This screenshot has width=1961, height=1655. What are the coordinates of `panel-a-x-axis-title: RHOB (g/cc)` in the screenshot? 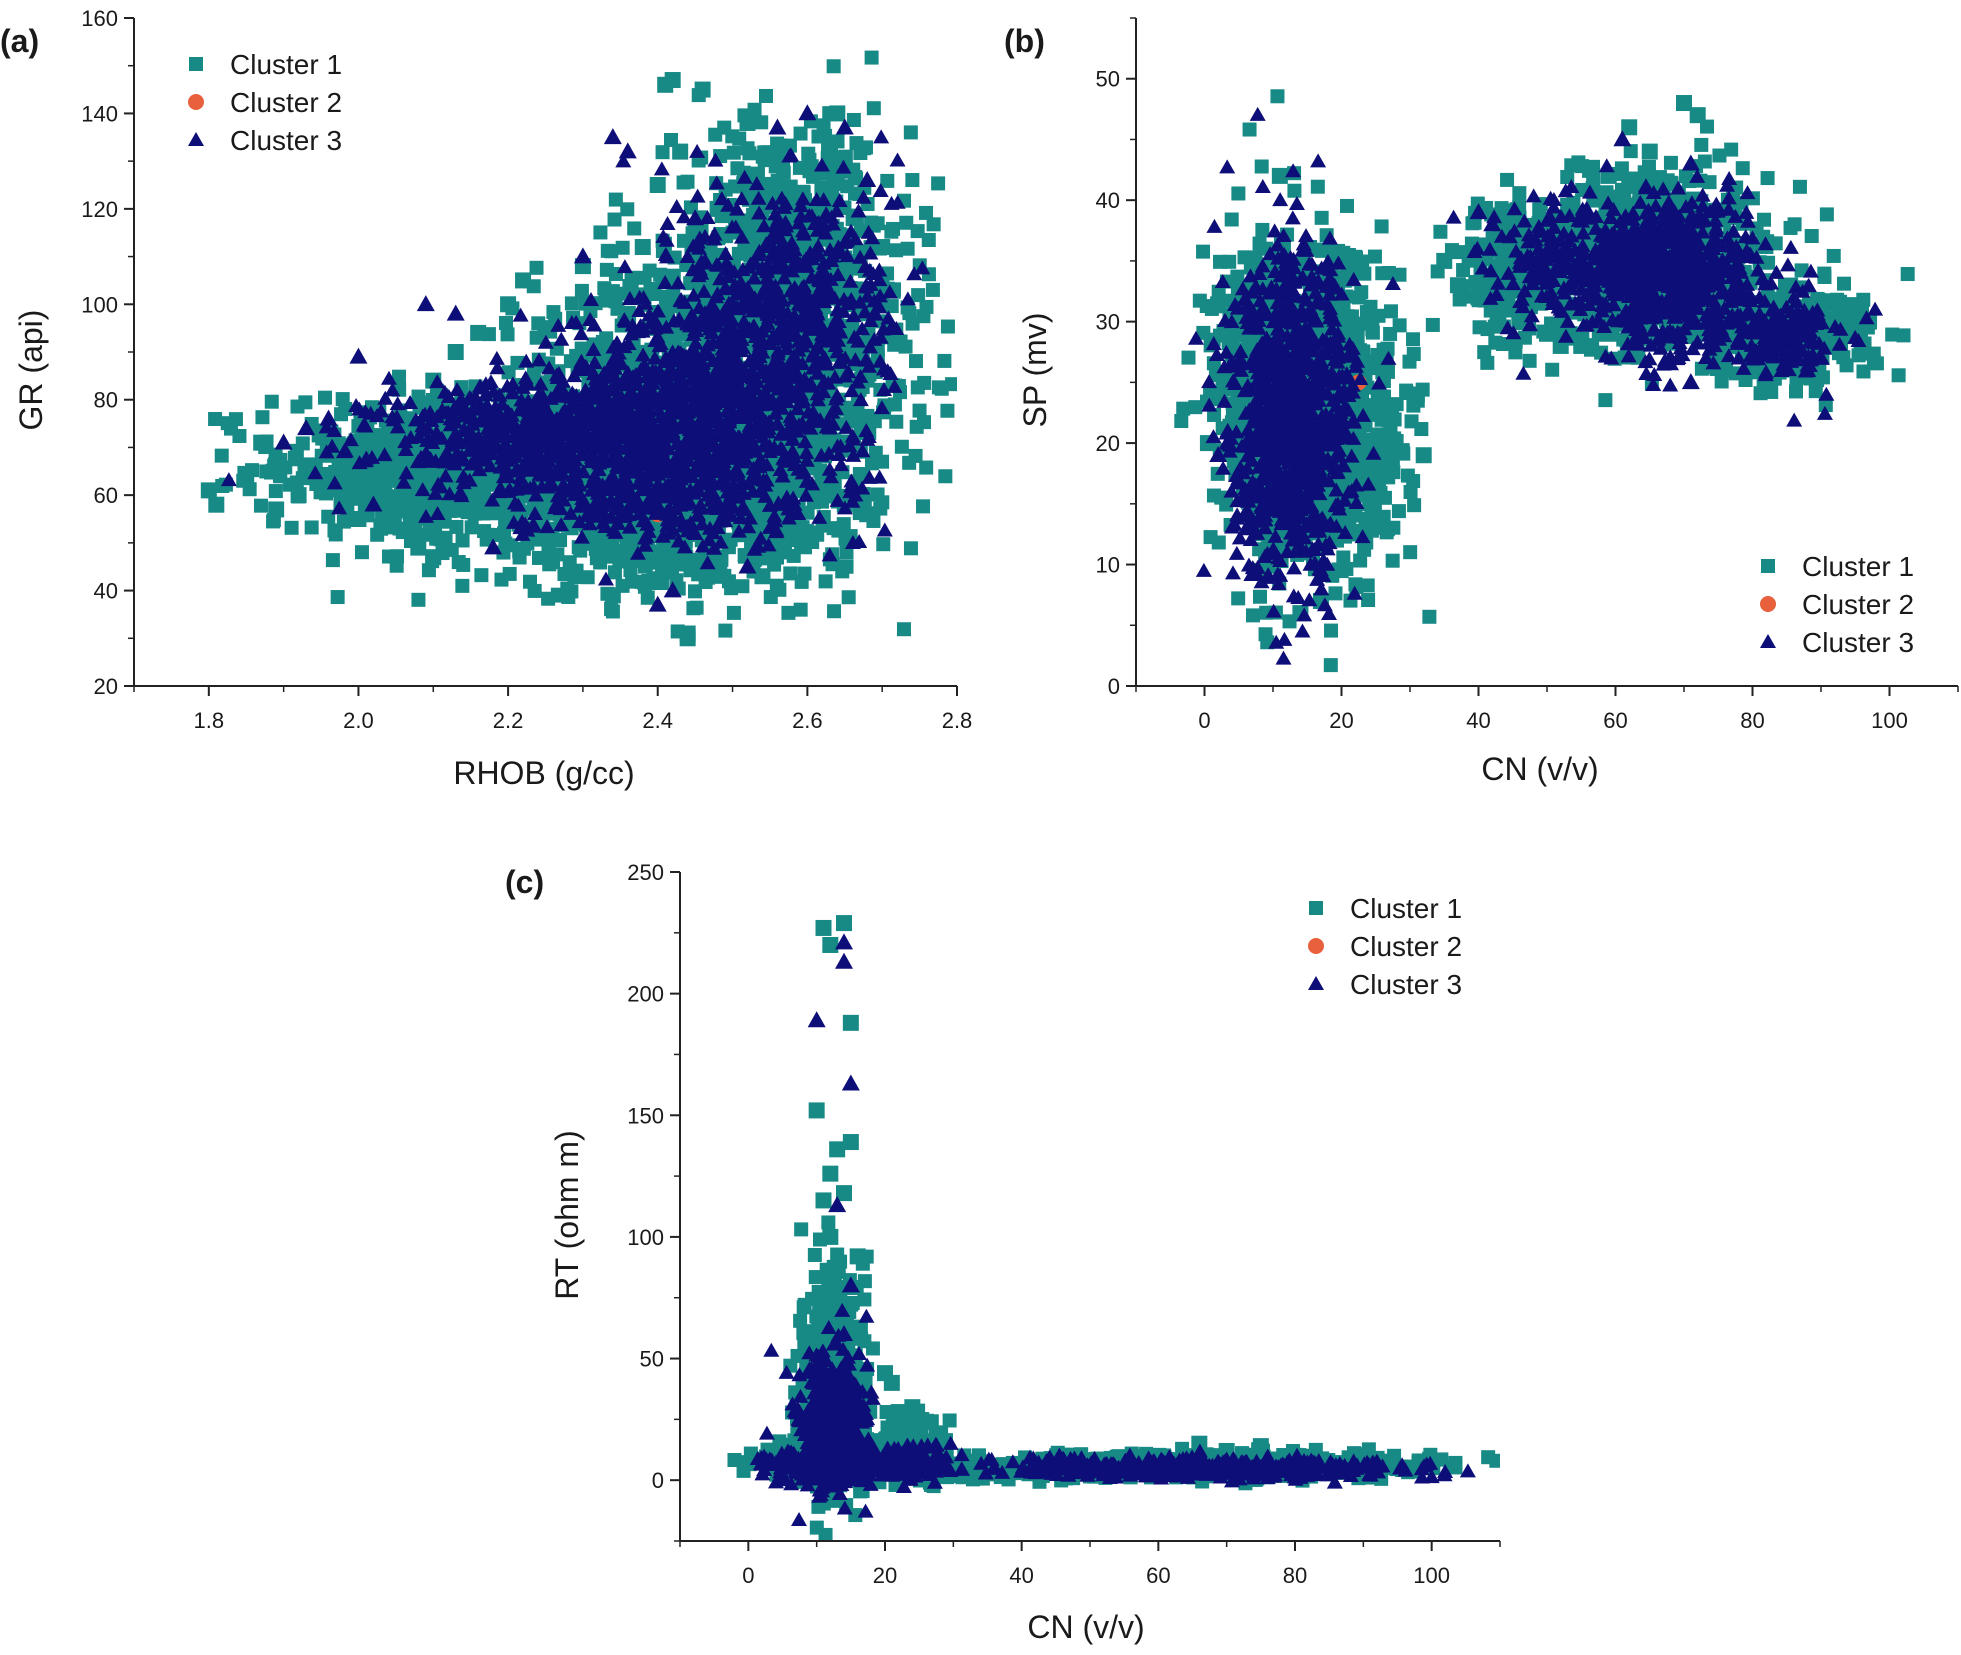 It's located at (543, 773).